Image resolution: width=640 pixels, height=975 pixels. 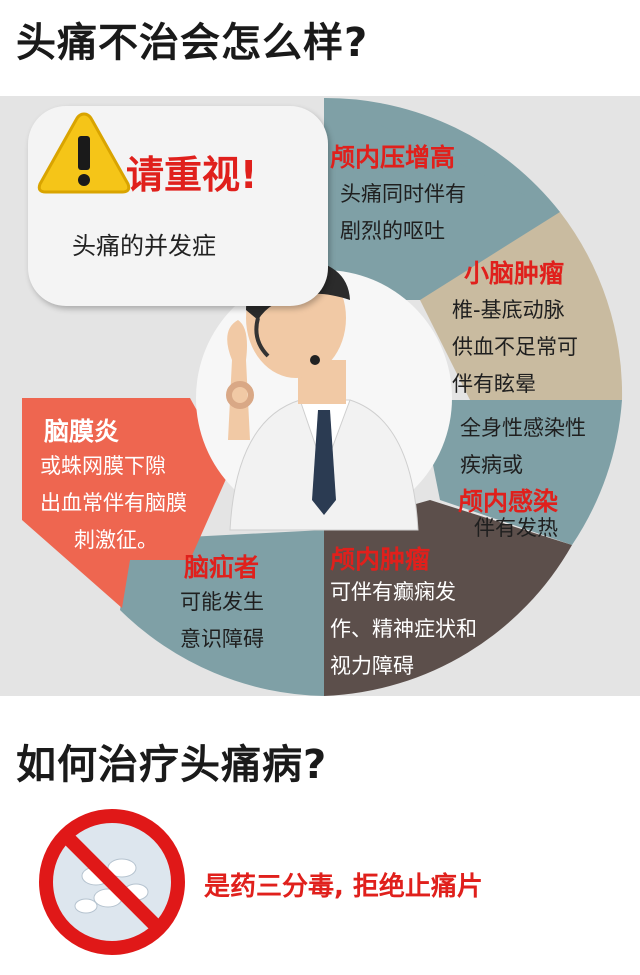 I want to click on text-line: 出血常伴有脑膜, so click(x=113, y=503).